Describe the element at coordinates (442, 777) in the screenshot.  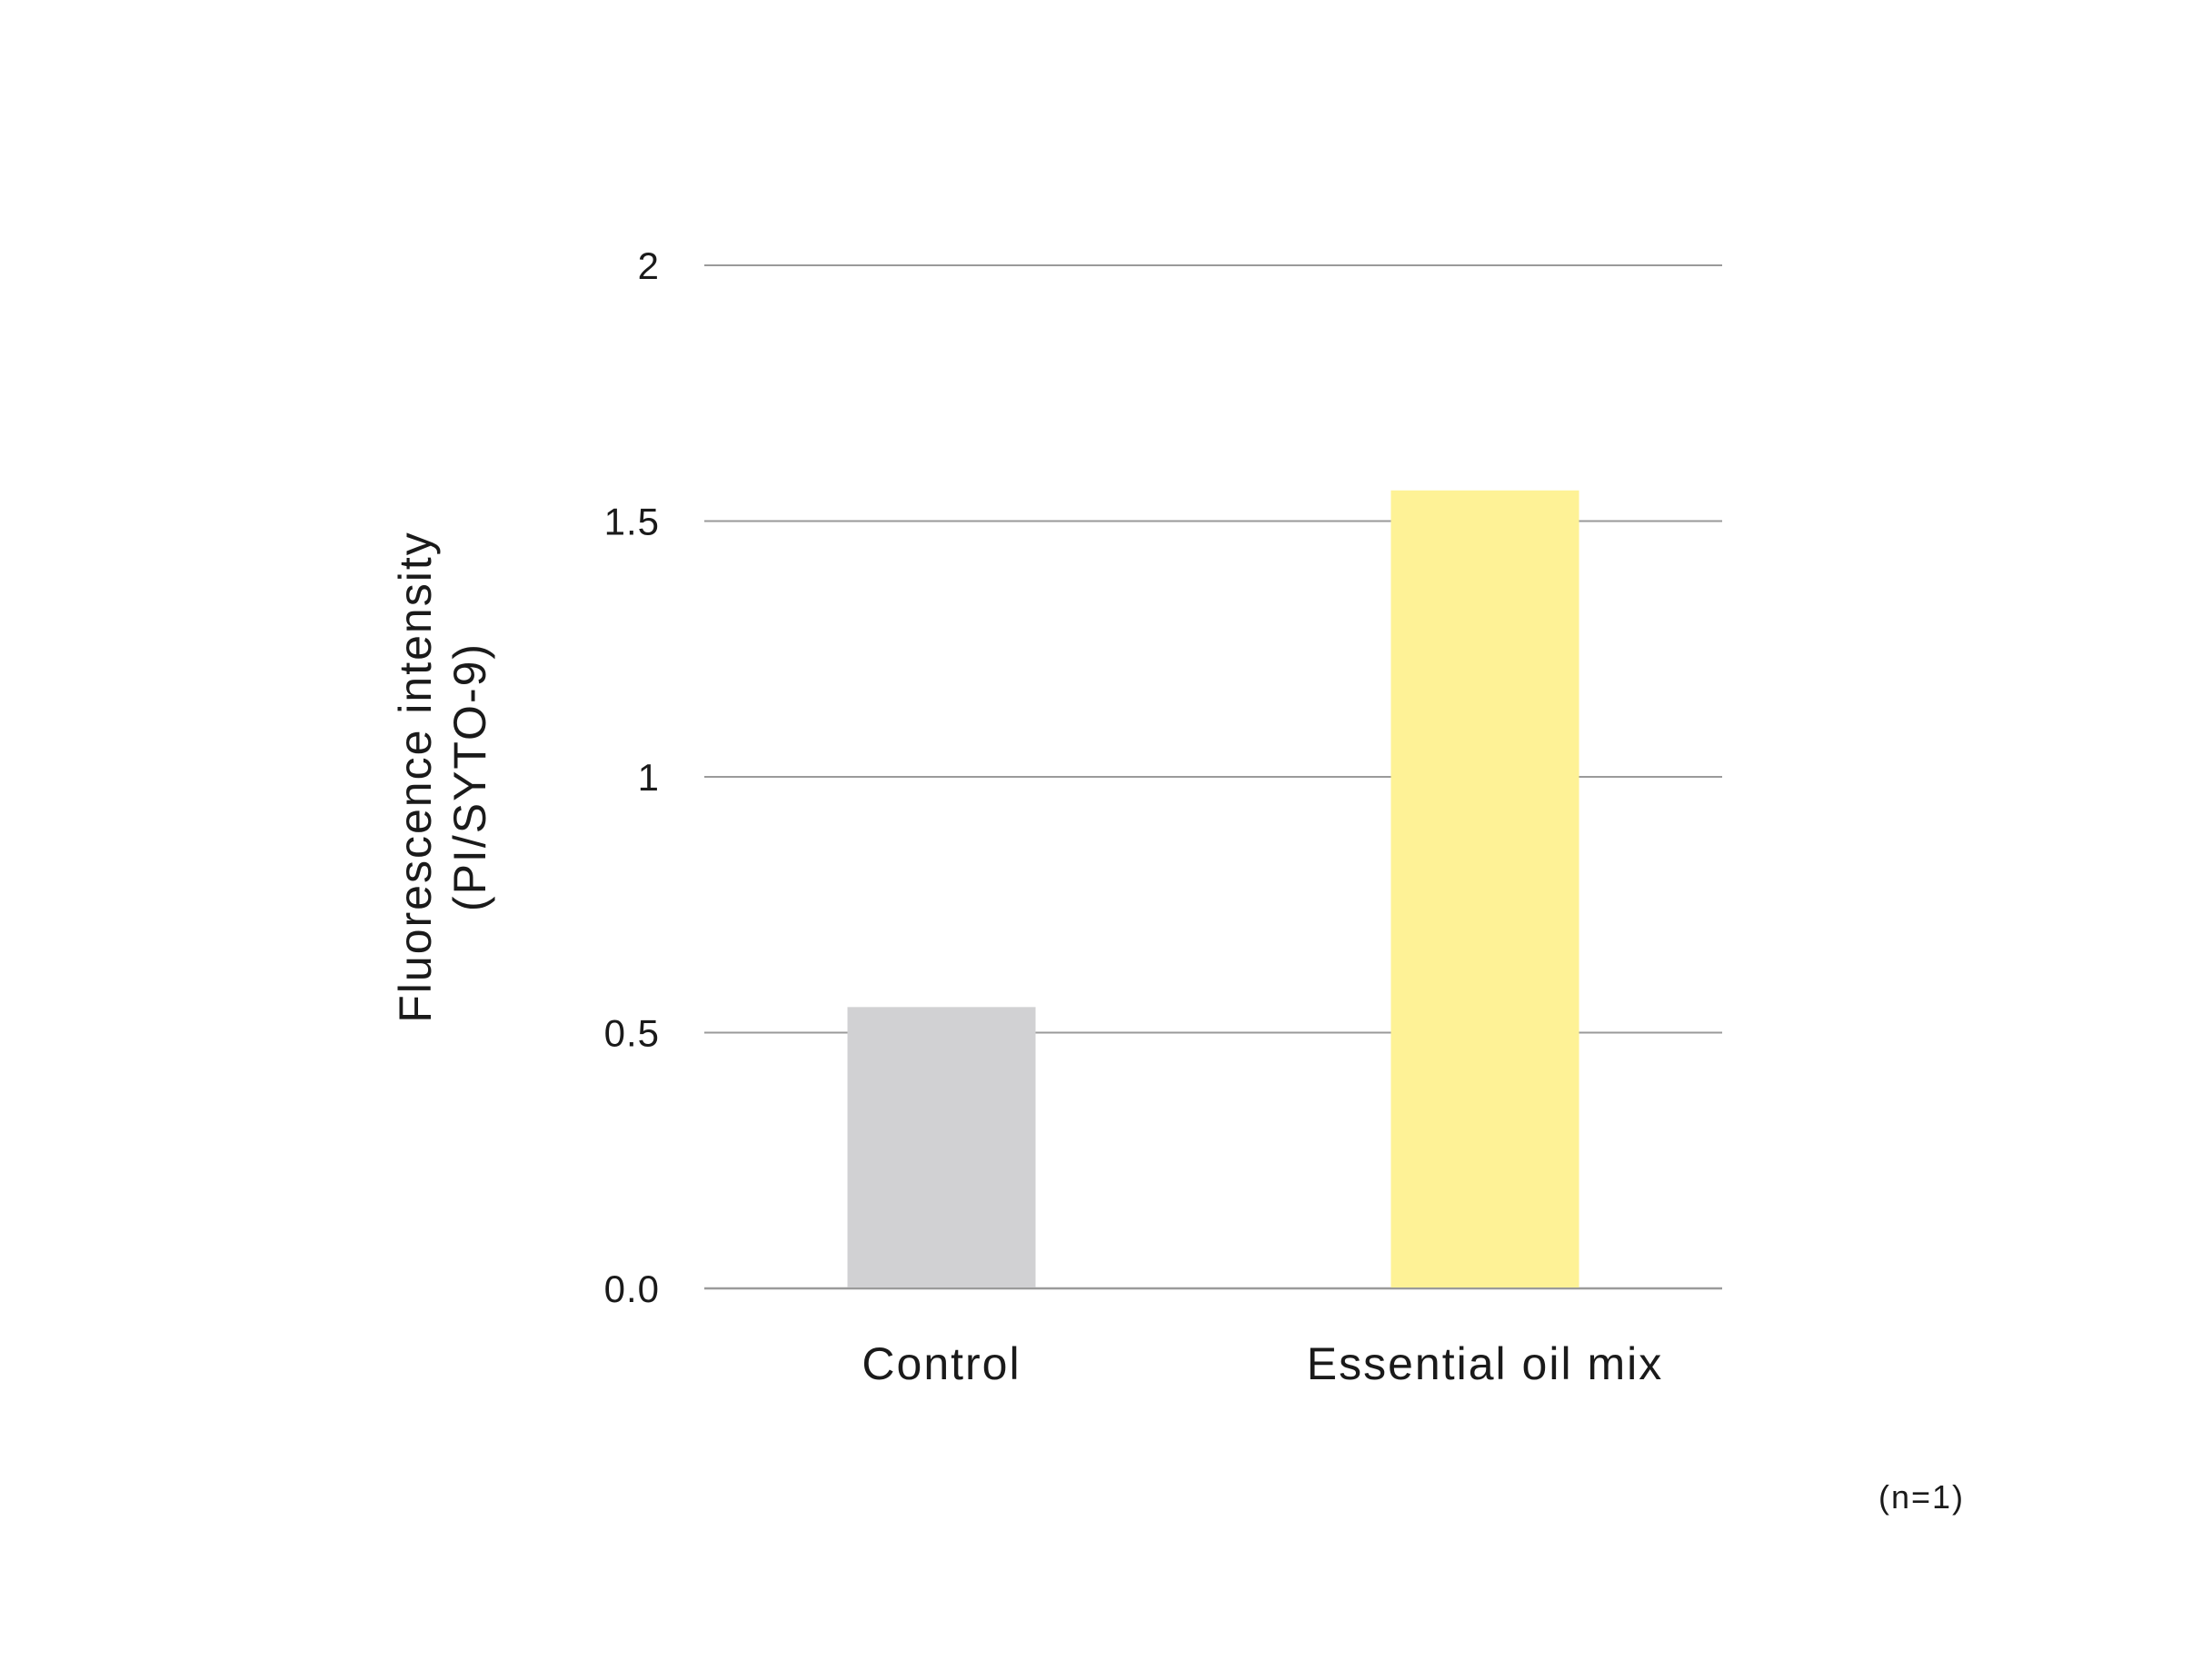
I see `y-axis-title: Fluorescence intensity (PI/SYTO-9)` at that location.